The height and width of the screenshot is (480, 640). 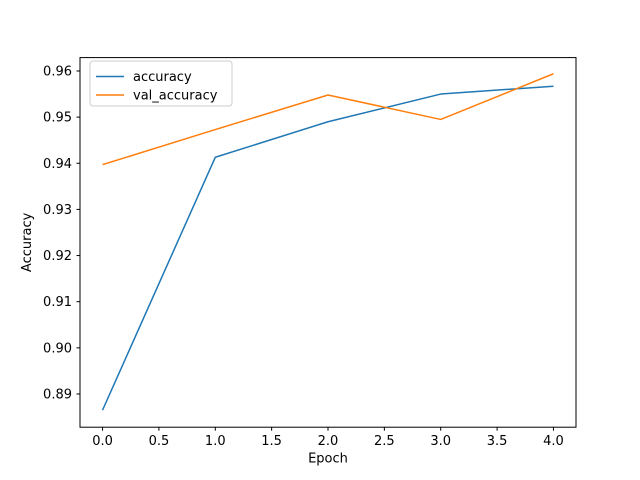 What do you see at coordinates (271, 441) in the screenshot?
I see `x-tick-label: 1.5` at bounding box center [271, 441].